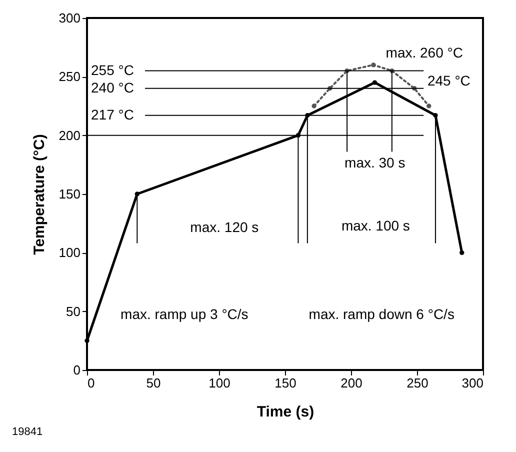  I want to click on x-tick-label: 100, so click(219, 383).